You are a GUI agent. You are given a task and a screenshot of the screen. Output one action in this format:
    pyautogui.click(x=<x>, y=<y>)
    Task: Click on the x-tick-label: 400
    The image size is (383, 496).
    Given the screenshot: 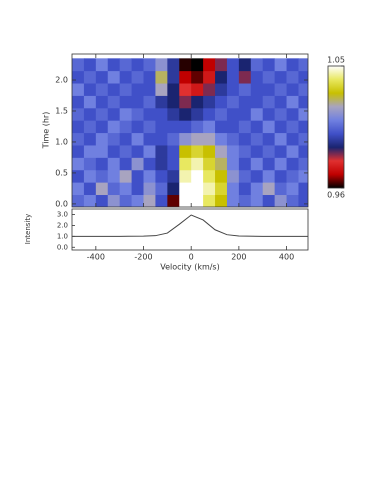 What is the action you would take?
    pyautogui.click(x=286, y=257)
    